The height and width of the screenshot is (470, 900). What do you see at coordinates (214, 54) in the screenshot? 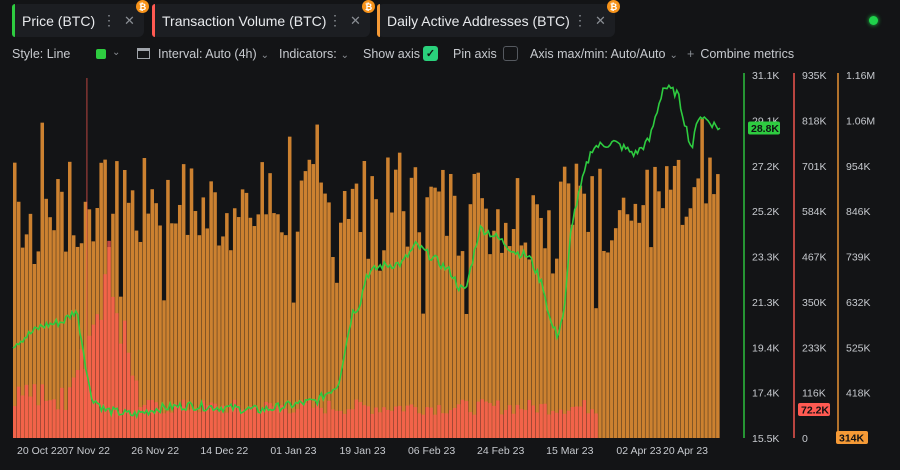
I see `interval-dropdown: Interval: Auto (4h) ⌄` at bounding box center [214, 54].